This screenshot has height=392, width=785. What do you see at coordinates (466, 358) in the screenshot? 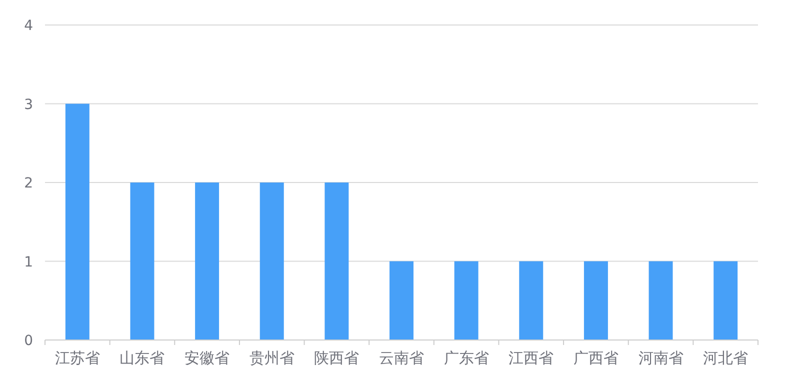
I see `x-tick-label: 广东省` at bounding box center [466, 358].